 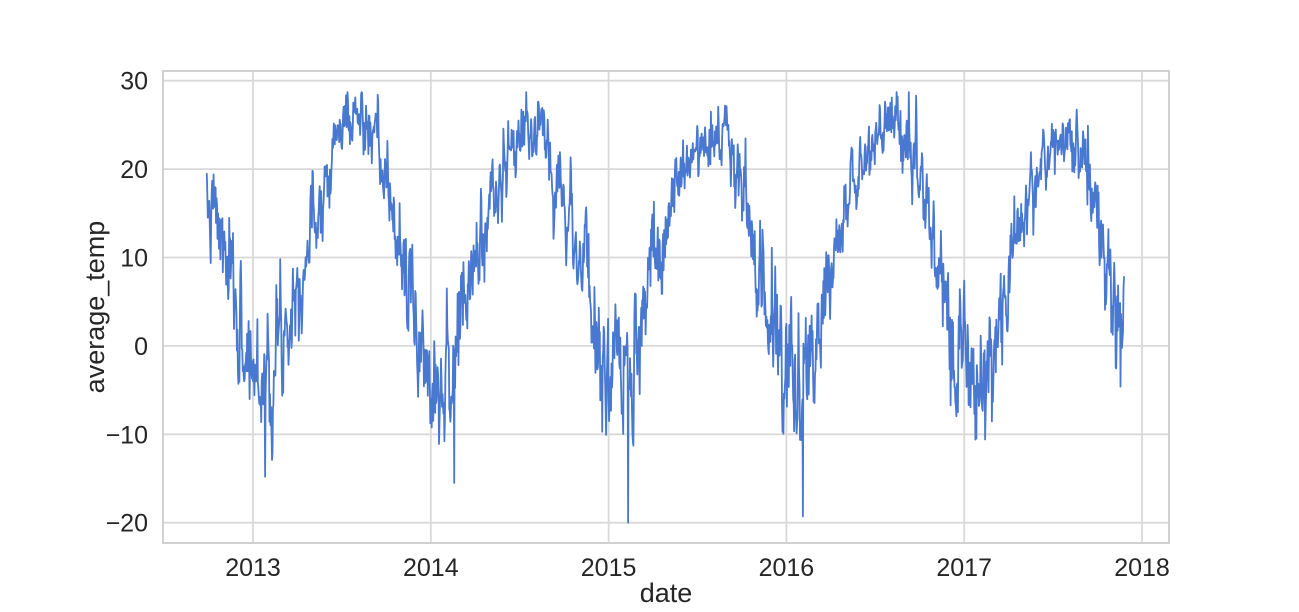 What do you see at coordinates (253, 568) in the screenshot?
I see `x-tick-label: 2013` at bounding box center [253, 568].